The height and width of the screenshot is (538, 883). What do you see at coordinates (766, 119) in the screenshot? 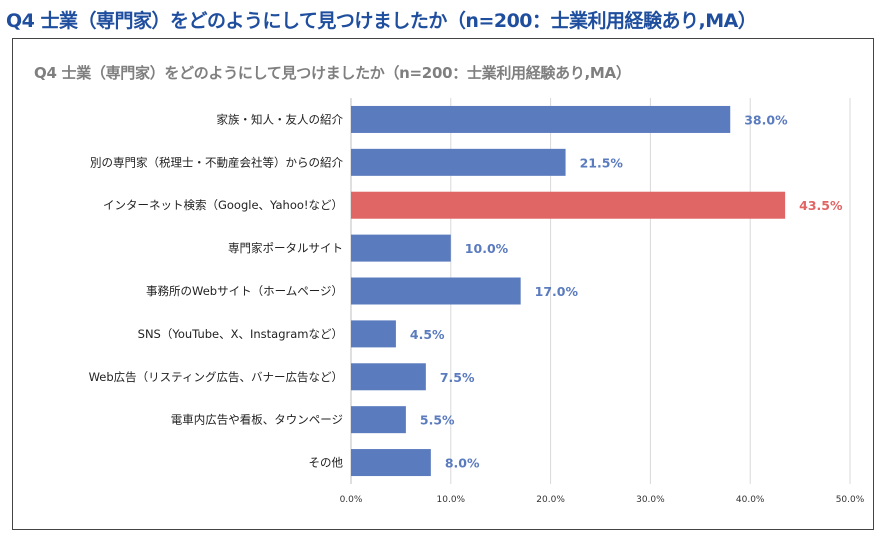
I see `data-label: 38.0%` at bounding box center [766, 119].